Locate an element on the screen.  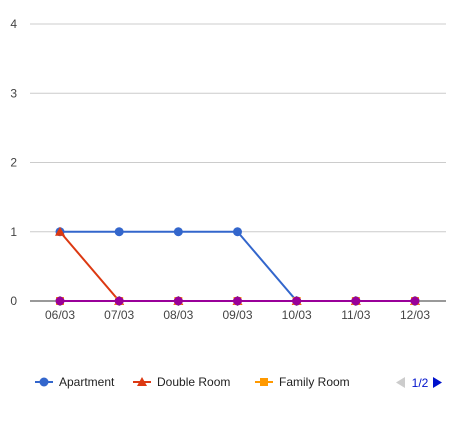
x-tick-label: 10/03 is located at coordinates (297, 315).